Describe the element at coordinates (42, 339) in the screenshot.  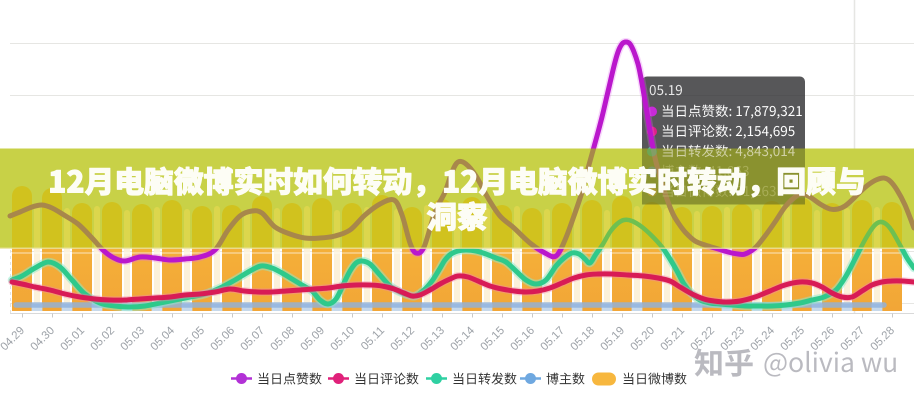
I see `svg-text: 04.30` at that location.